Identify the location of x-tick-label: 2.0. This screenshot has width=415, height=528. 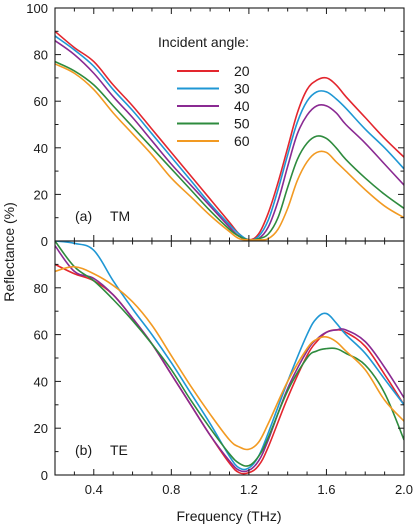
(404, 489).